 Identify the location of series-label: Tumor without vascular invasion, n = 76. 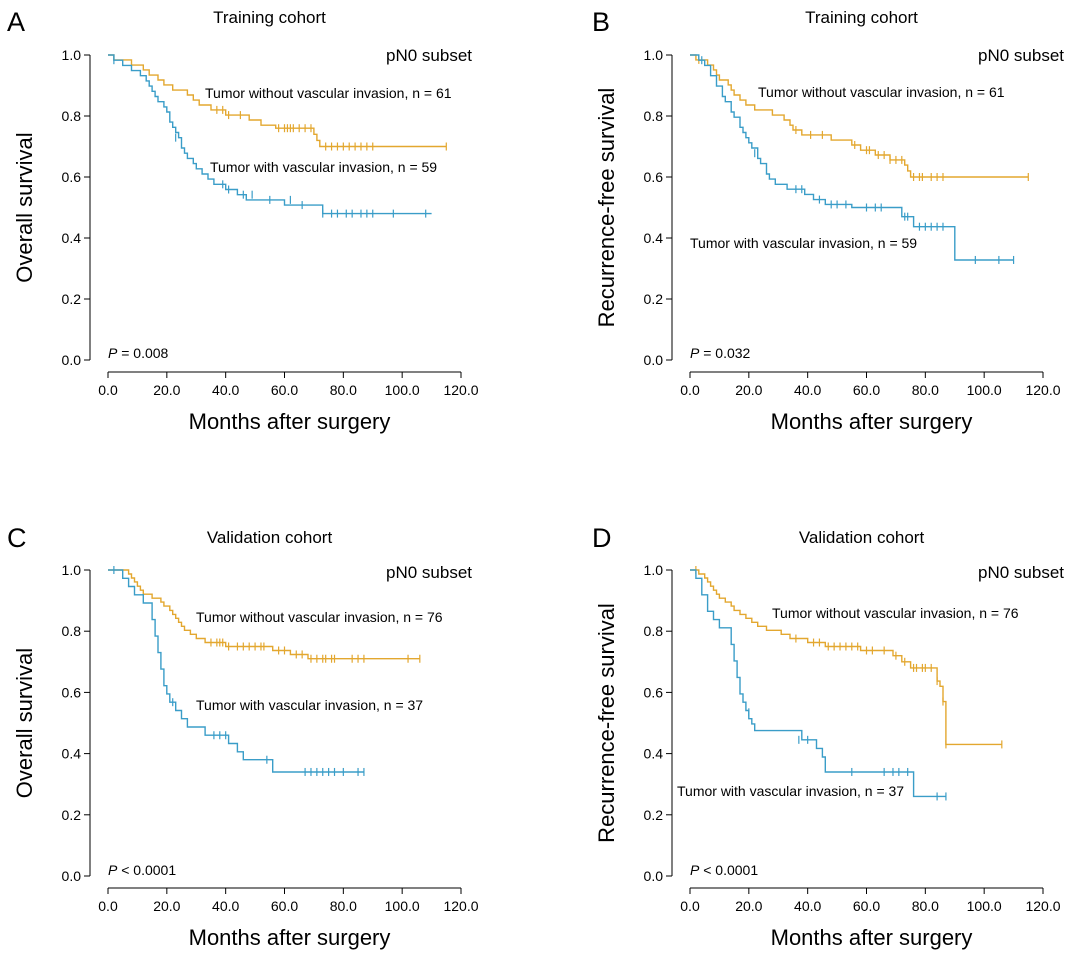
(895, 613).